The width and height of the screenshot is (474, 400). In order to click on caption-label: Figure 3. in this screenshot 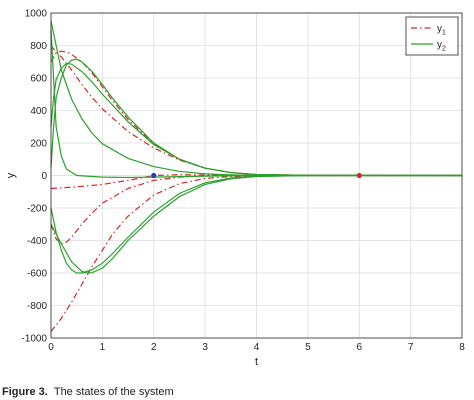, I will do `click(25, 392)`.